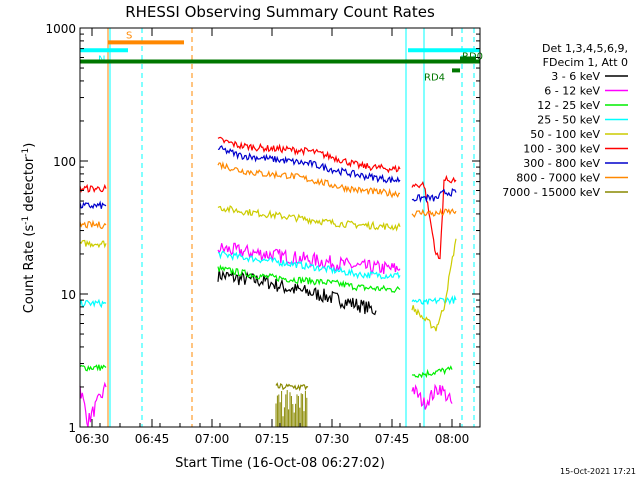  What do you see at coordinates (565, 134) in the screenshot?
I see `legend-label-4: 50 - 100 keV` at bounding box center [565, 134].